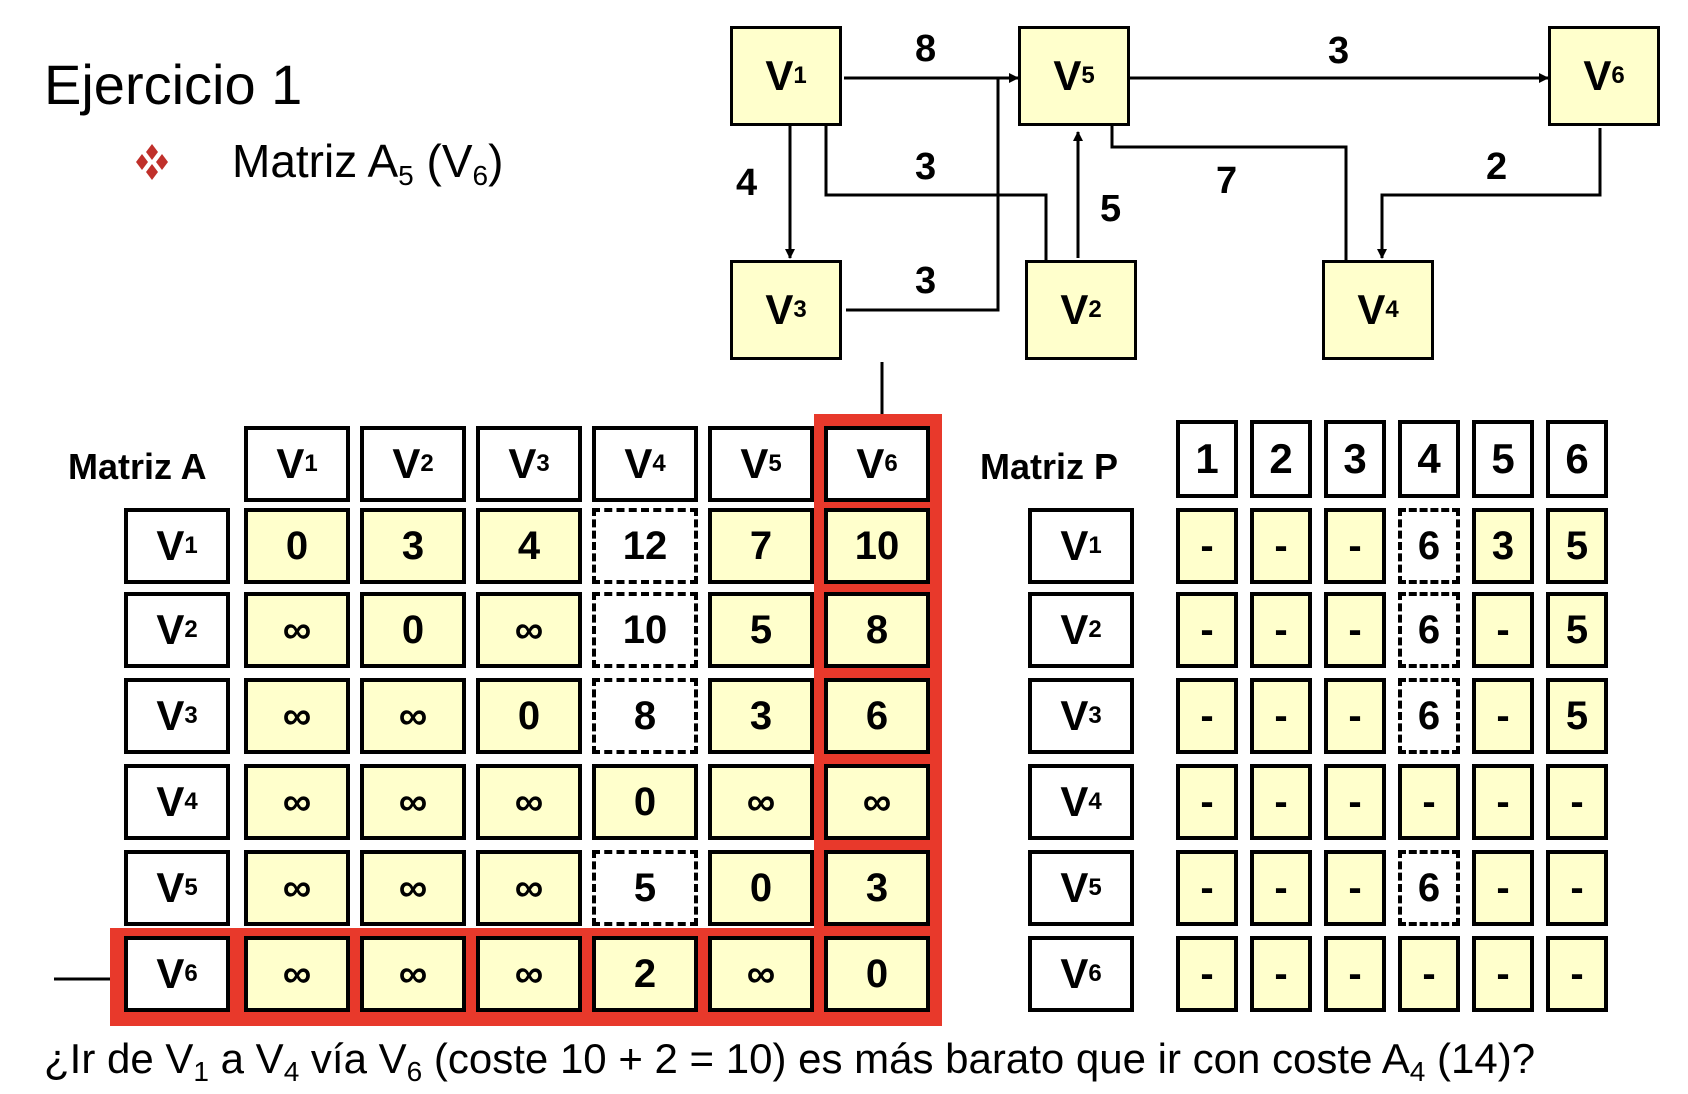 The image size is (1688, 1094). Describe the element at coordinates (1339, 51) in the screenshot. I see `edge-label-v5-v6: 3` at that location.